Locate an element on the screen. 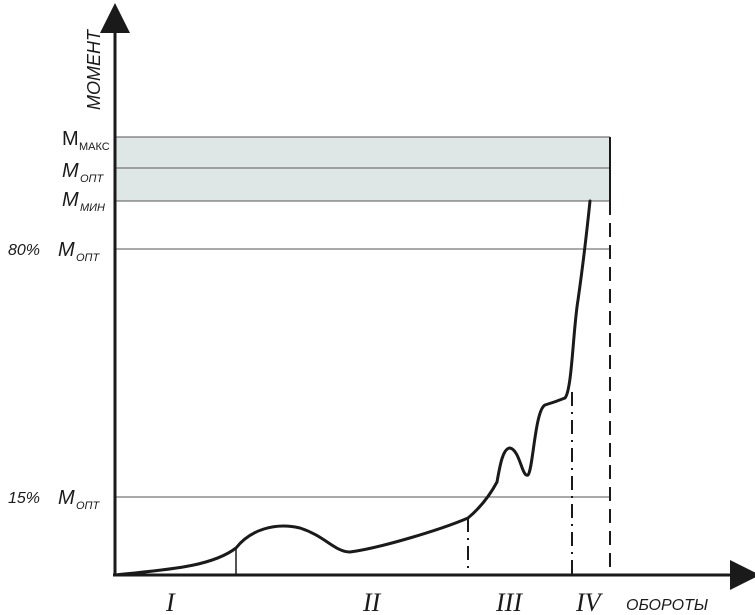 This screenshot has width=755, height=615. m-max-base: M is located at coordinates (70, 139).